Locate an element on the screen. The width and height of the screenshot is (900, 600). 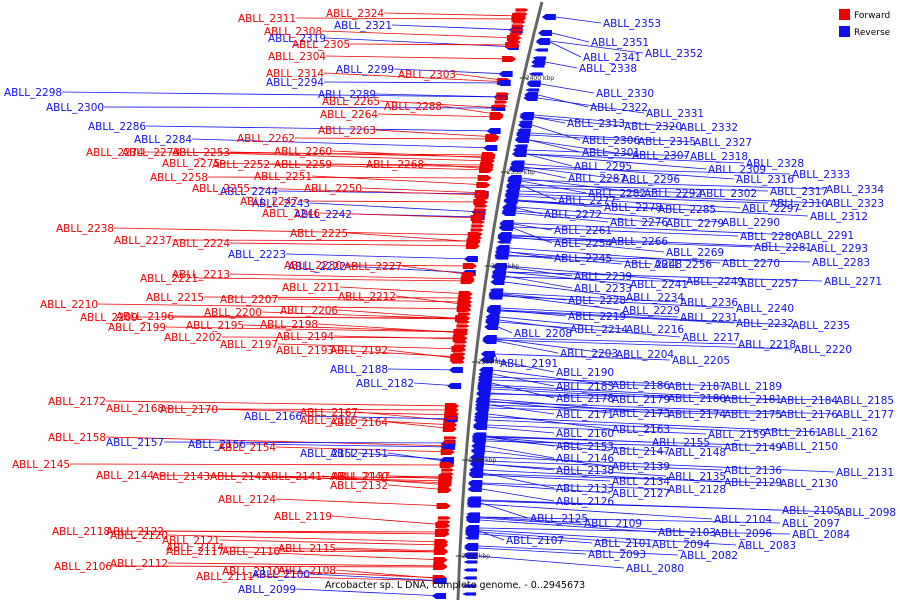
gene-label-abll-2307: ABLL_2307 is located at coordinates (661, 156).